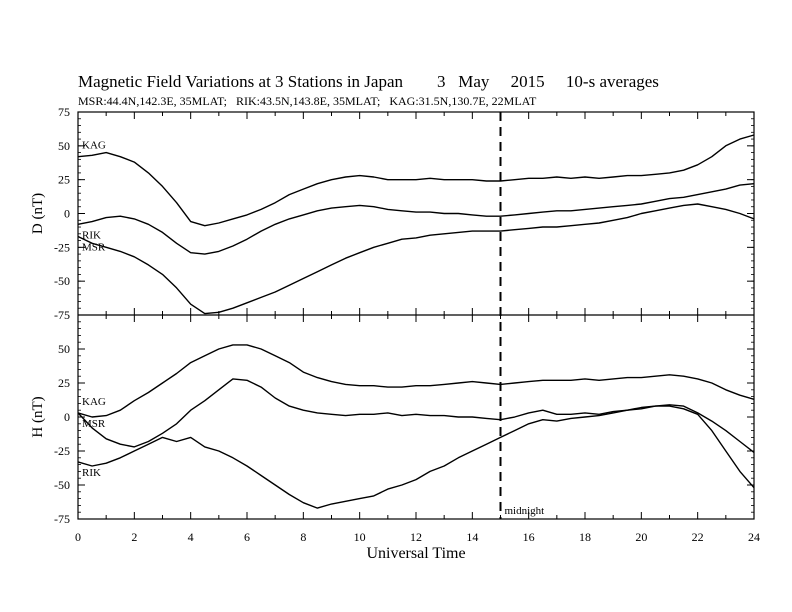 Image resolution: width=792 pixels, height=612 pixels. I want to click on x-tick-label: 10, so click(360, 537).